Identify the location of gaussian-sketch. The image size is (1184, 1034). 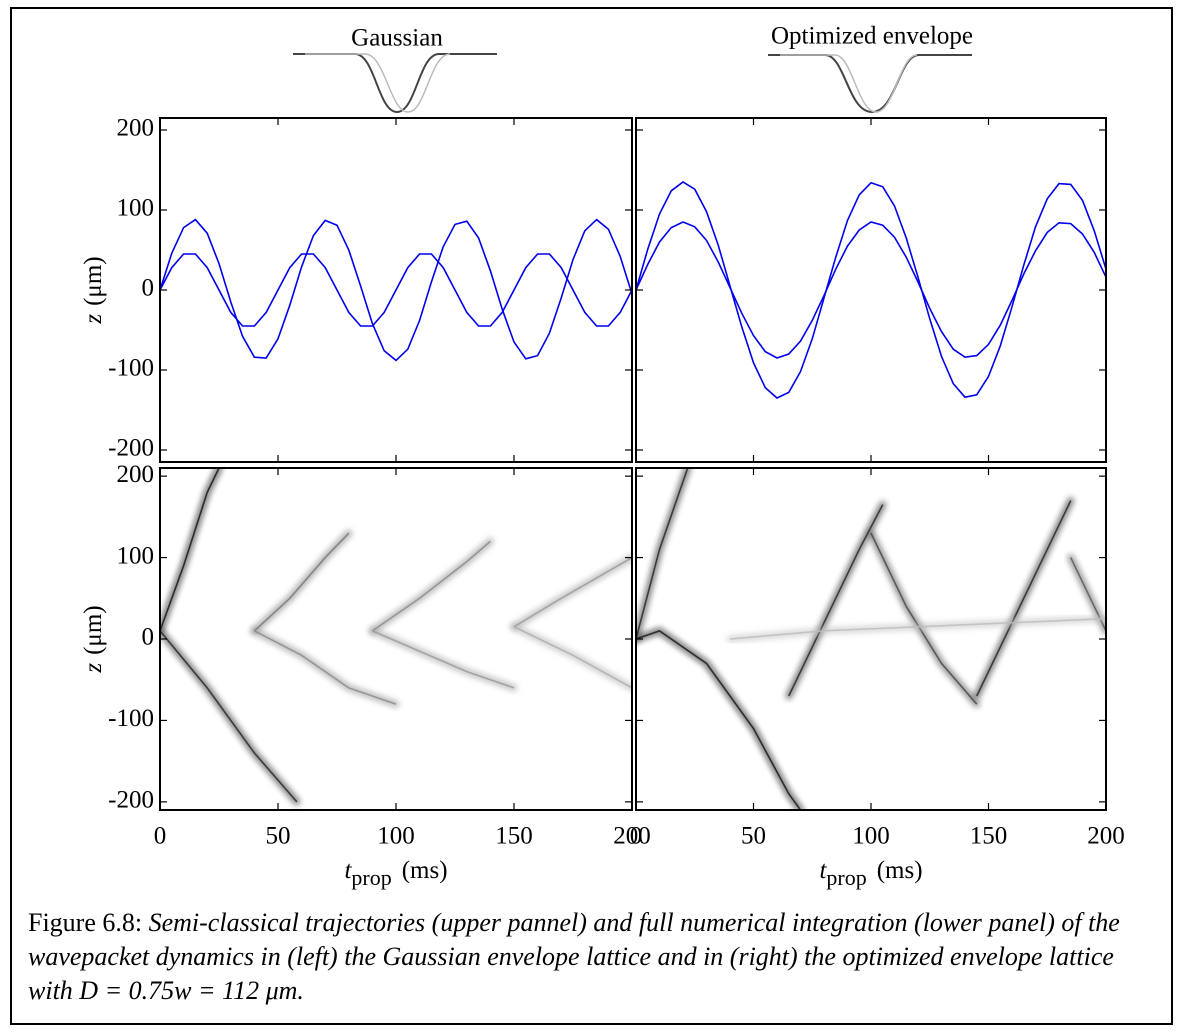
(395, 83).